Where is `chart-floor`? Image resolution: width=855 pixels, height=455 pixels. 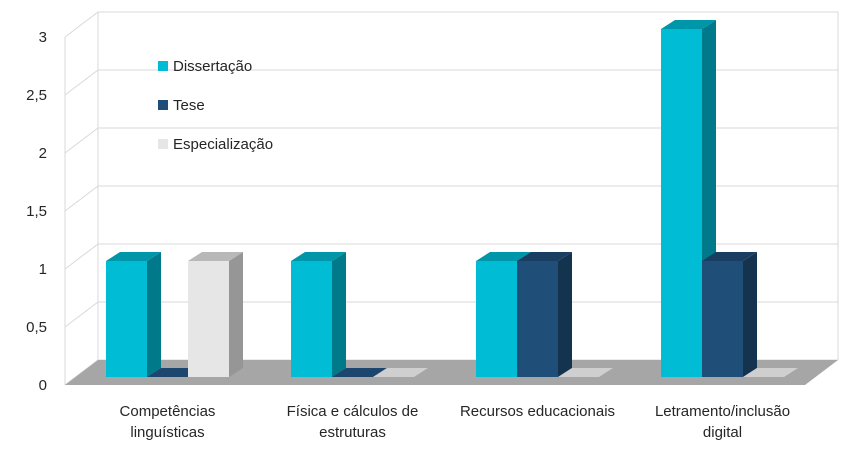 chart-floor is located at coordinates (451, 372).